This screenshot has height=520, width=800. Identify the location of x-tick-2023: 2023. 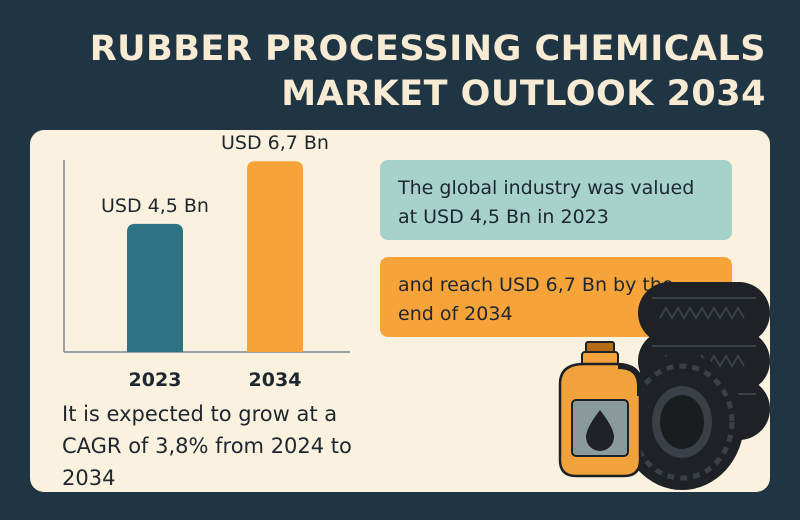
(155, 380).